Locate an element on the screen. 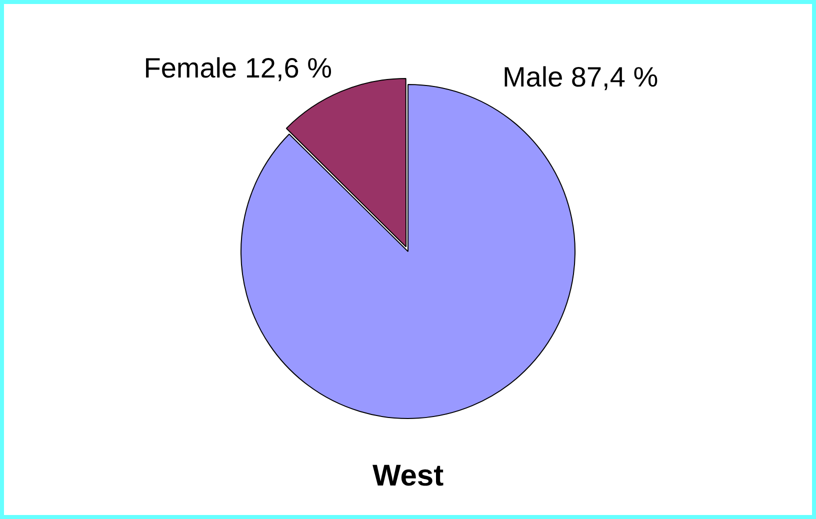 The width and height of the screenshot is (816, 519). text: West is located at coordinates (408, 475).